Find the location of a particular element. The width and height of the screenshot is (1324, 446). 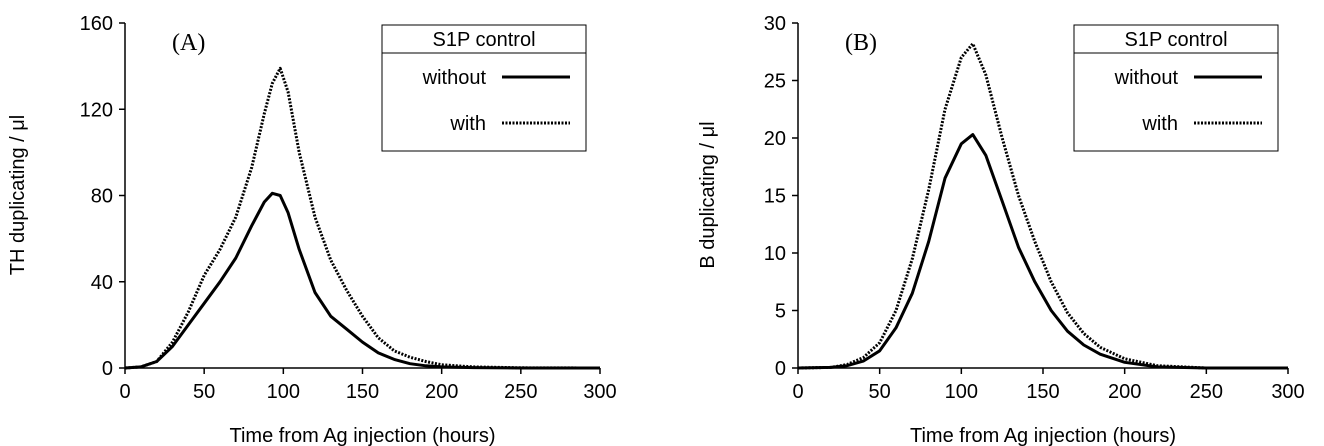

panel-label: (A) is located at coordinates (188, 43).